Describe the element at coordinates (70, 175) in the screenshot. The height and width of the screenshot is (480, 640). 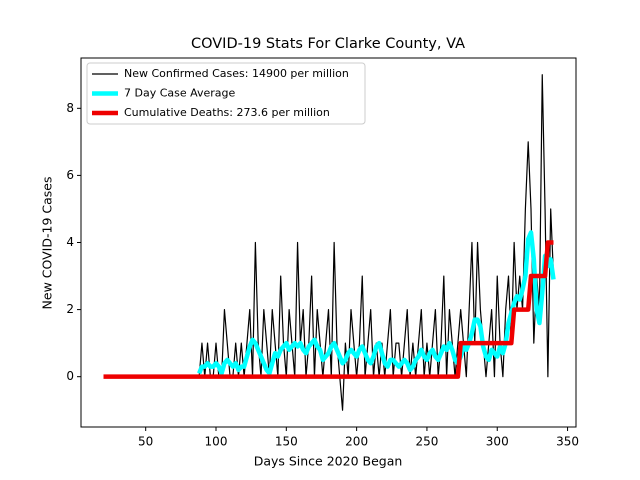
I see `y-tick-label: 6` at that location.